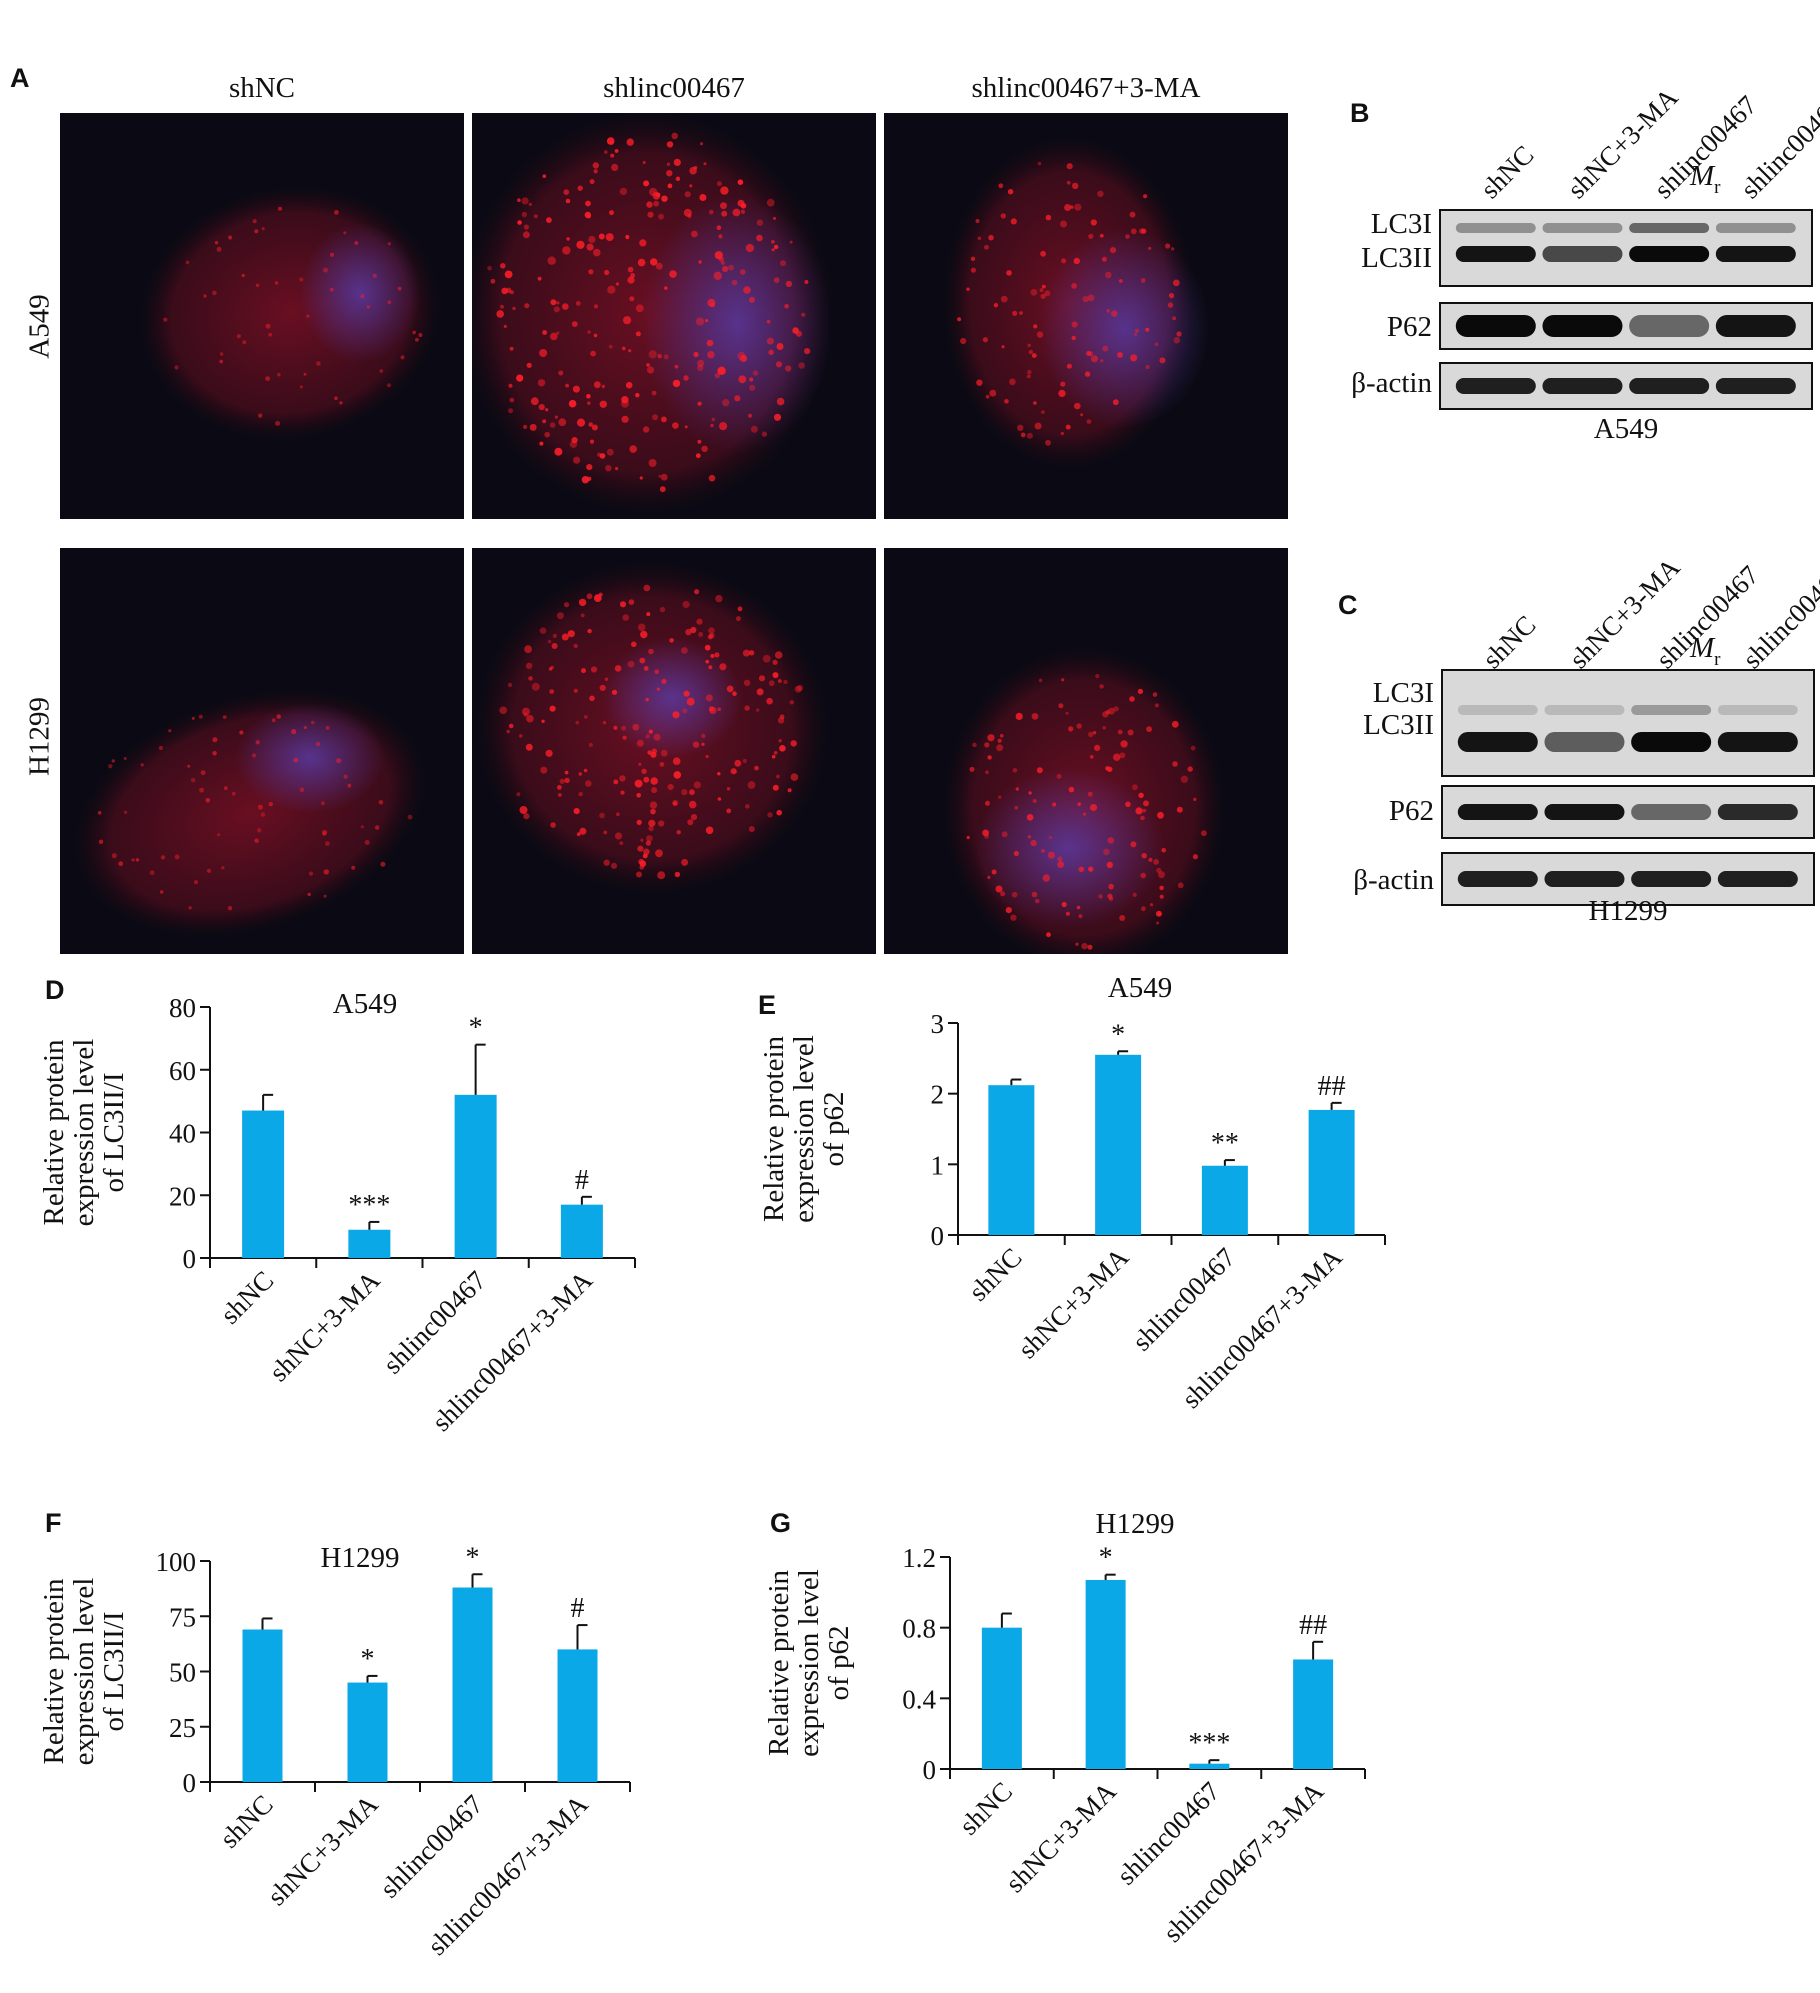 Image resolution: width=1820 pixels, height=1993 pixels. Describe the element at coordinates (672, 698) in the screenshot. I see `nucleus` at that location.